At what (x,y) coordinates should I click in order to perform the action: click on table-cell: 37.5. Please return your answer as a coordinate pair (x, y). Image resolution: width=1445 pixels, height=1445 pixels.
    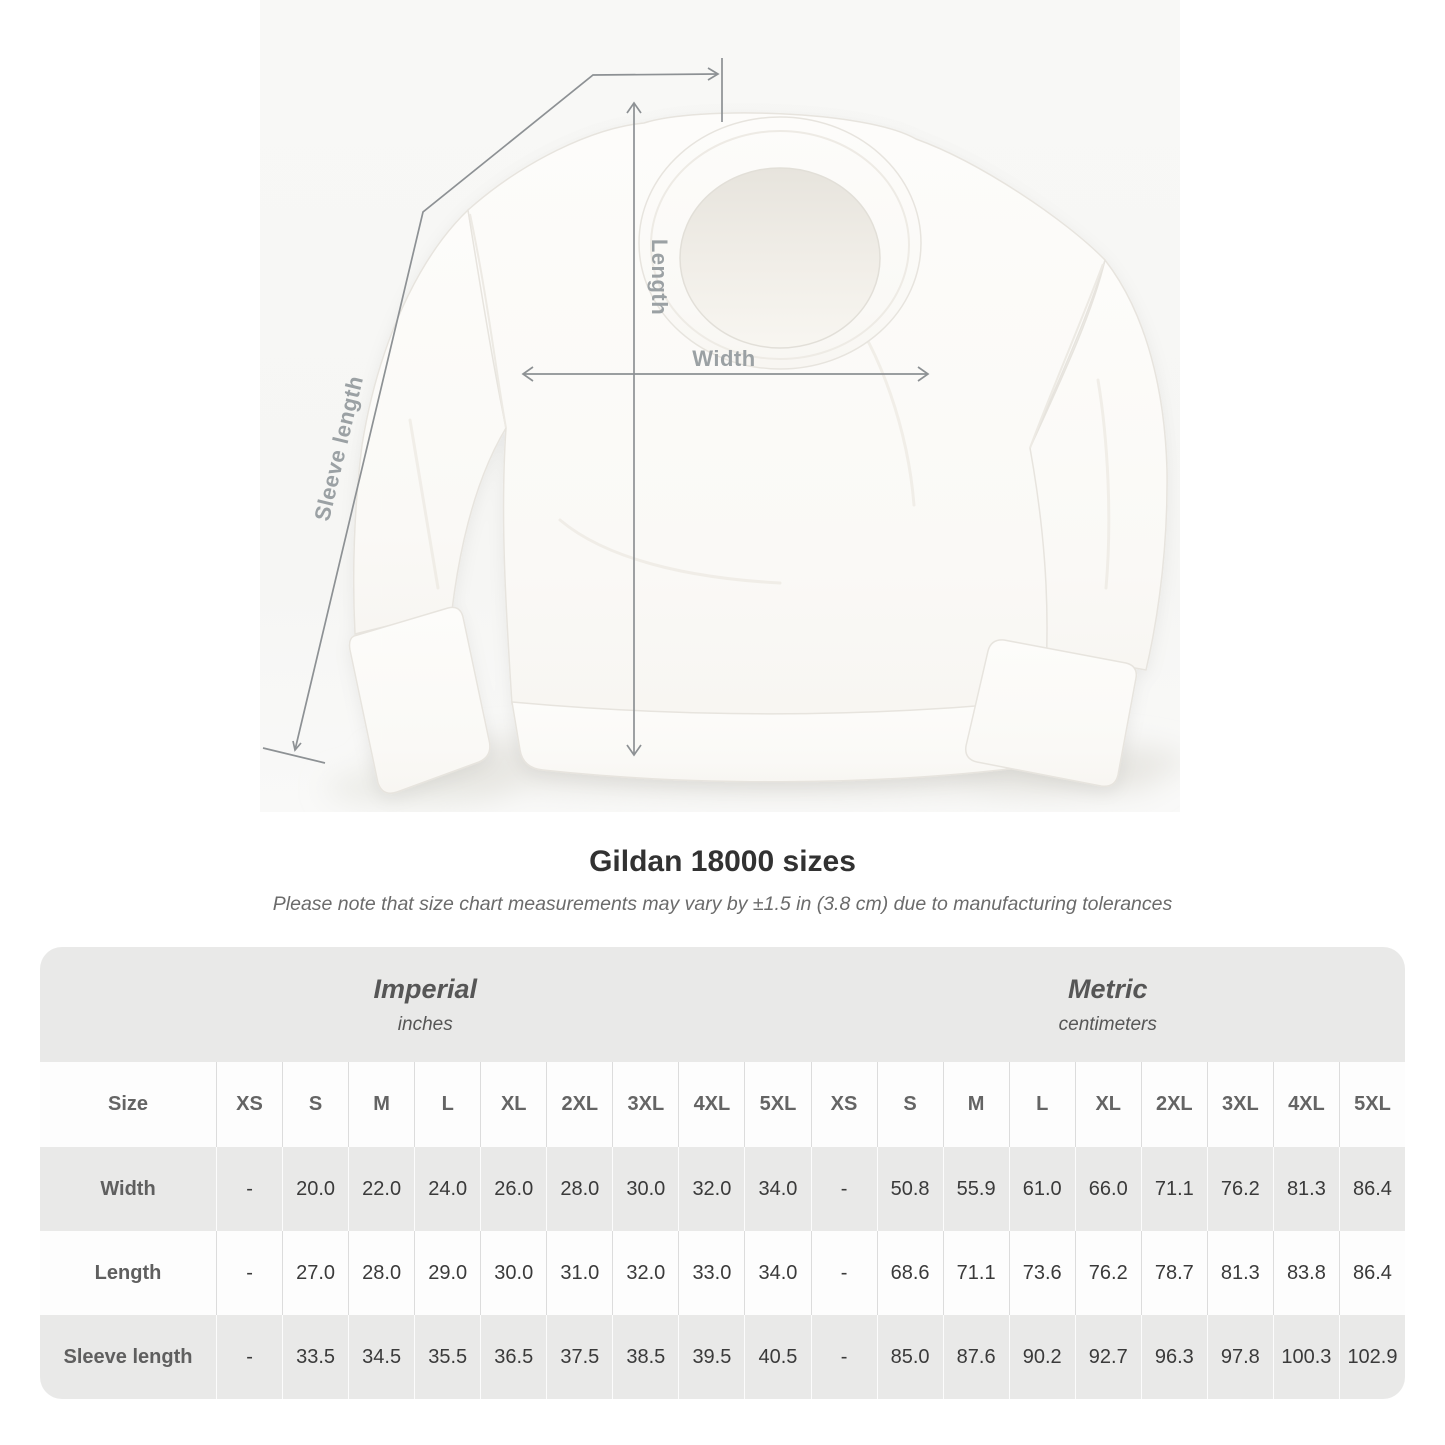
    Looking at the image, I should click on (579, 1357).